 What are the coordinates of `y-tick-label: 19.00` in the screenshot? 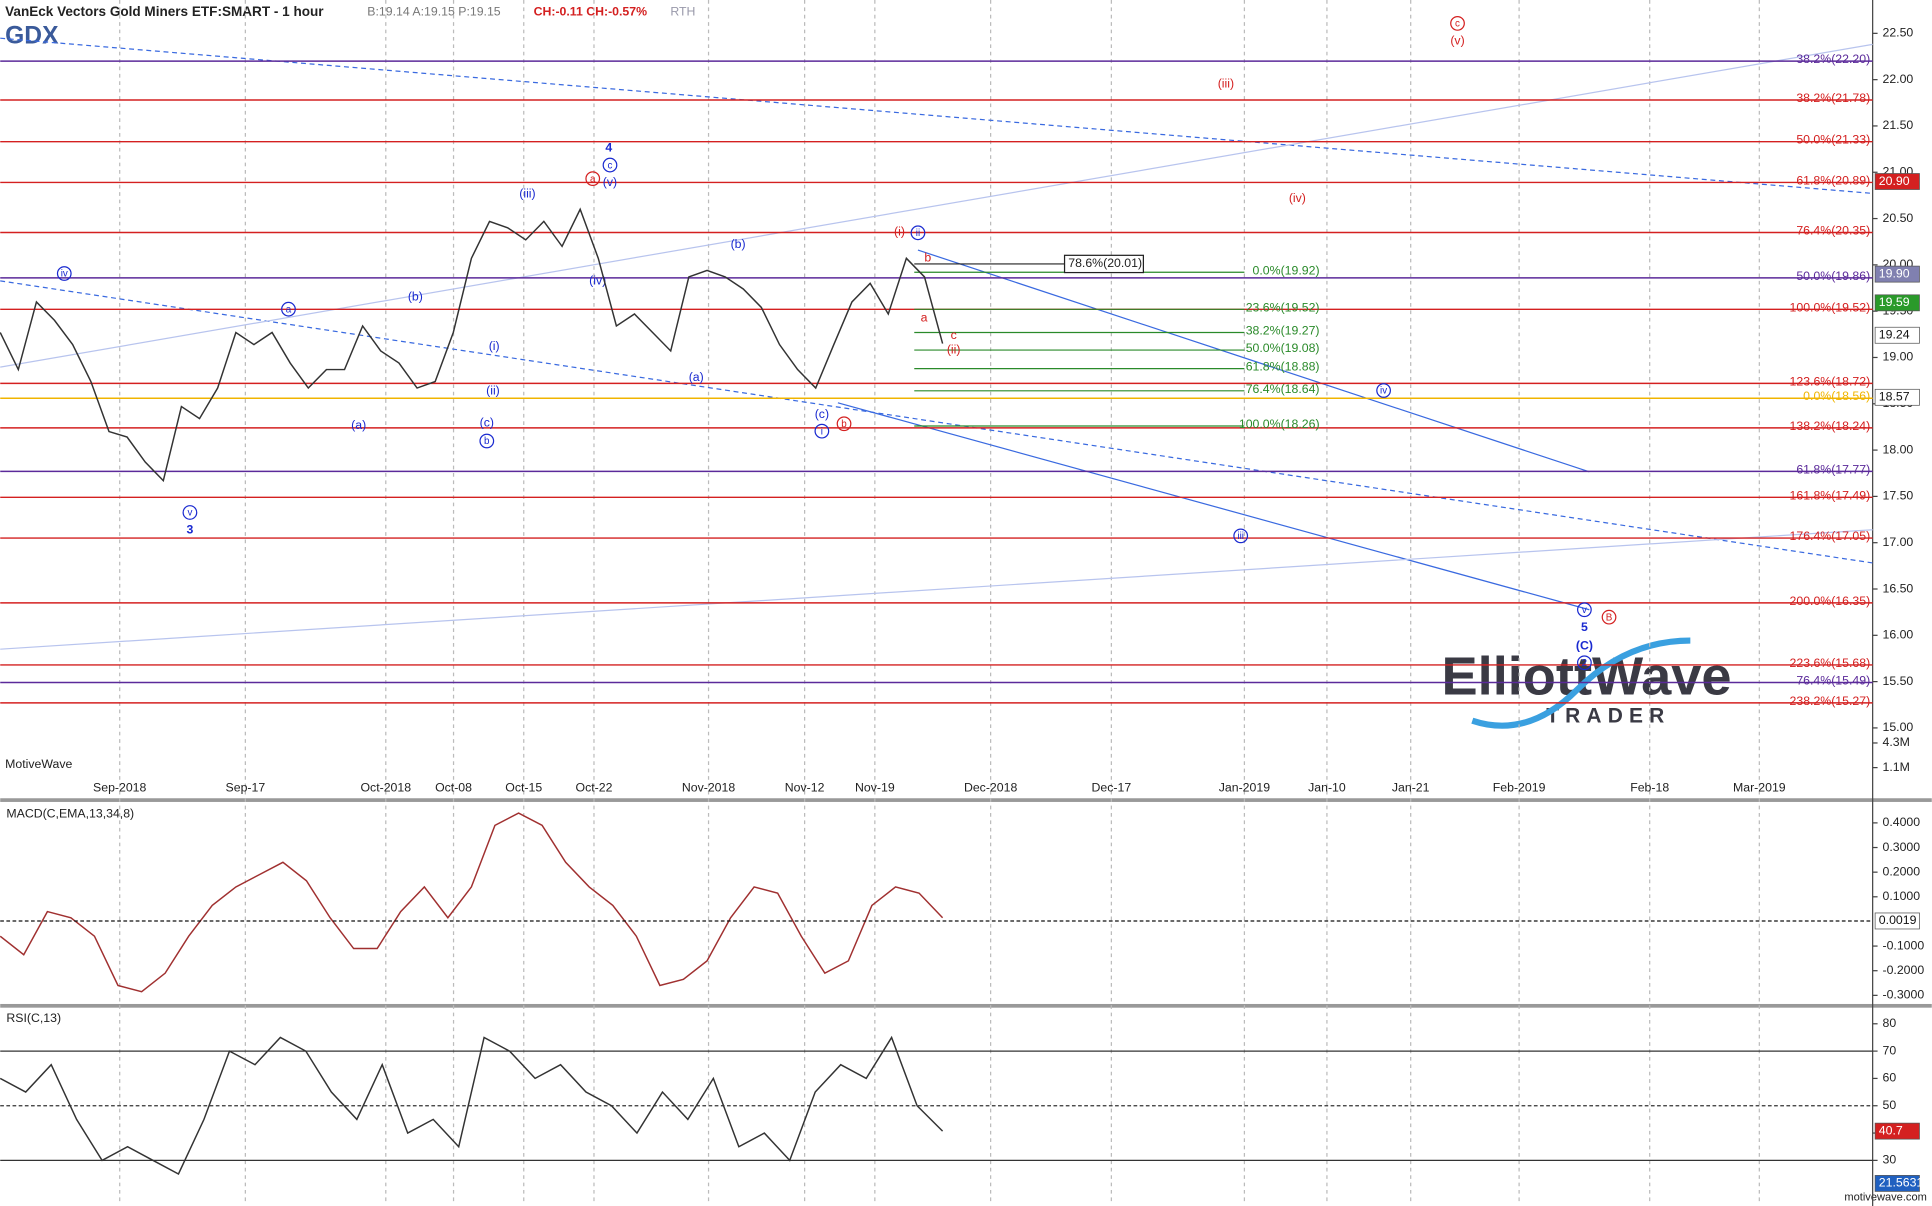 It's located at (1898, 357).